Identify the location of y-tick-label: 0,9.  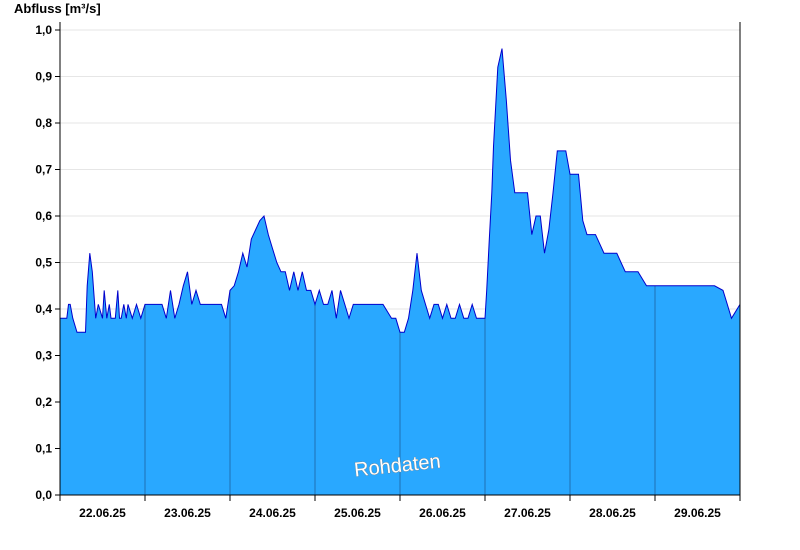
(43, 77).